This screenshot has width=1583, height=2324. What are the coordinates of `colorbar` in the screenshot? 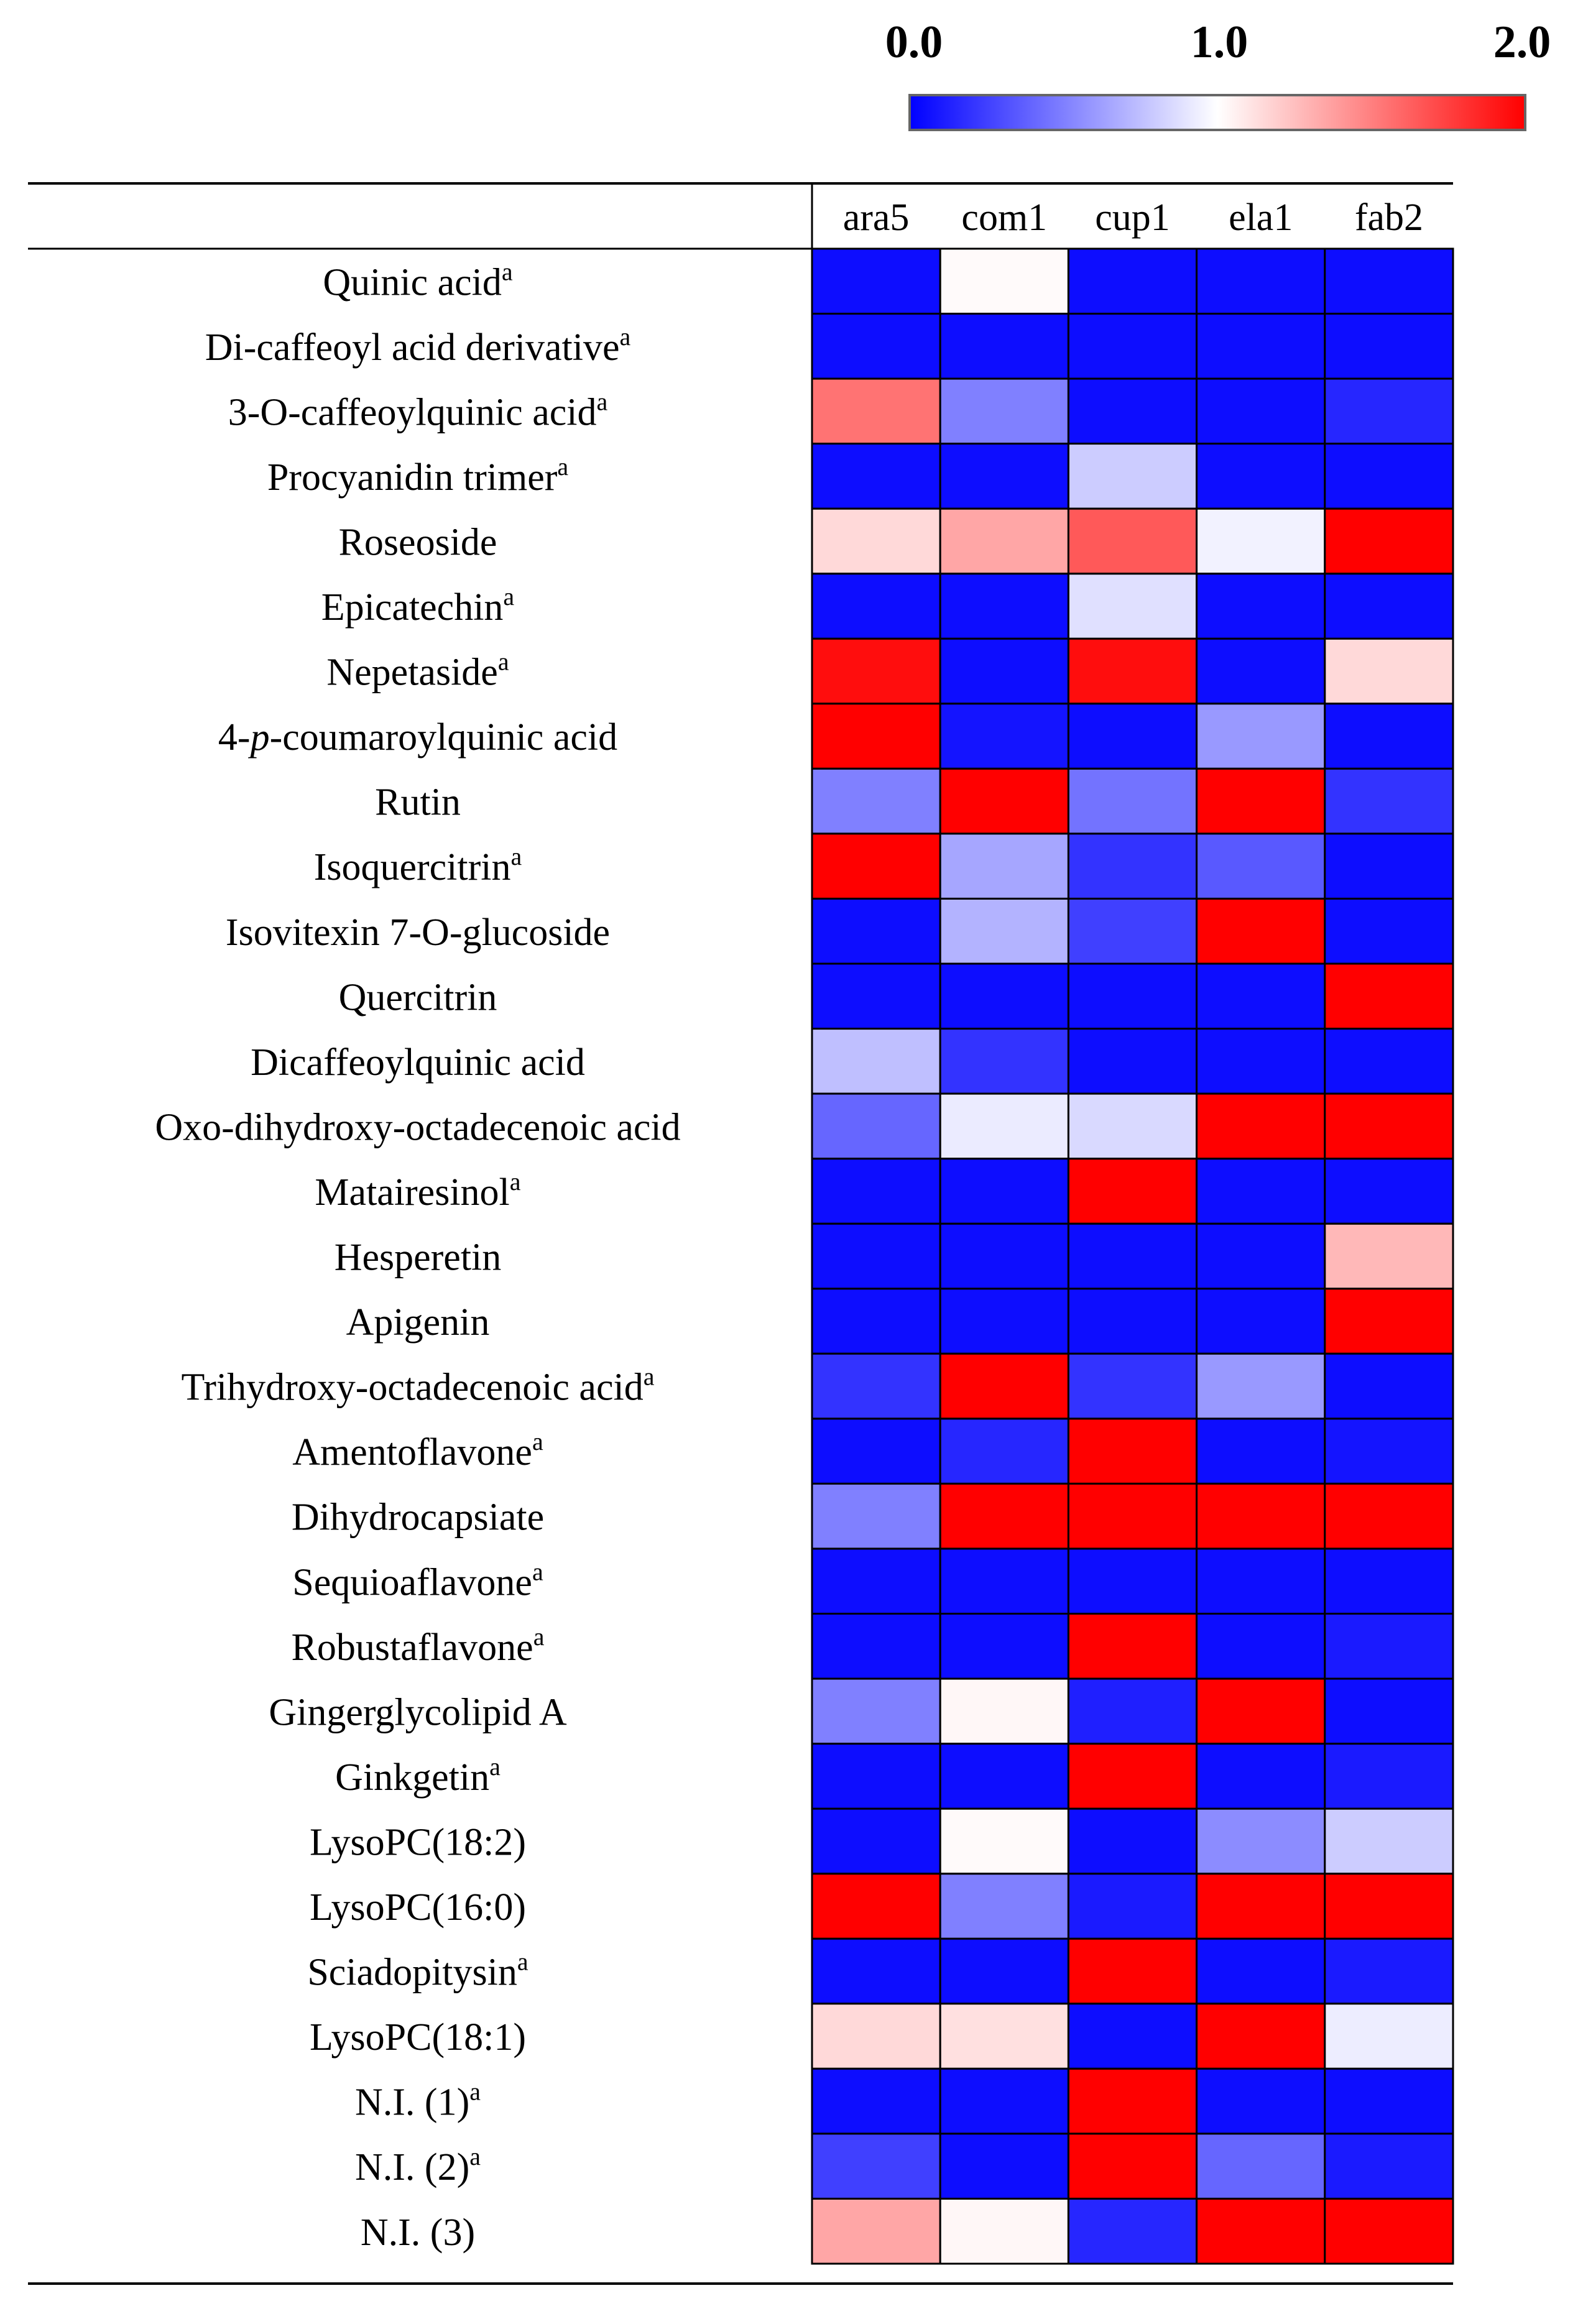 It's located at (1217, 112).